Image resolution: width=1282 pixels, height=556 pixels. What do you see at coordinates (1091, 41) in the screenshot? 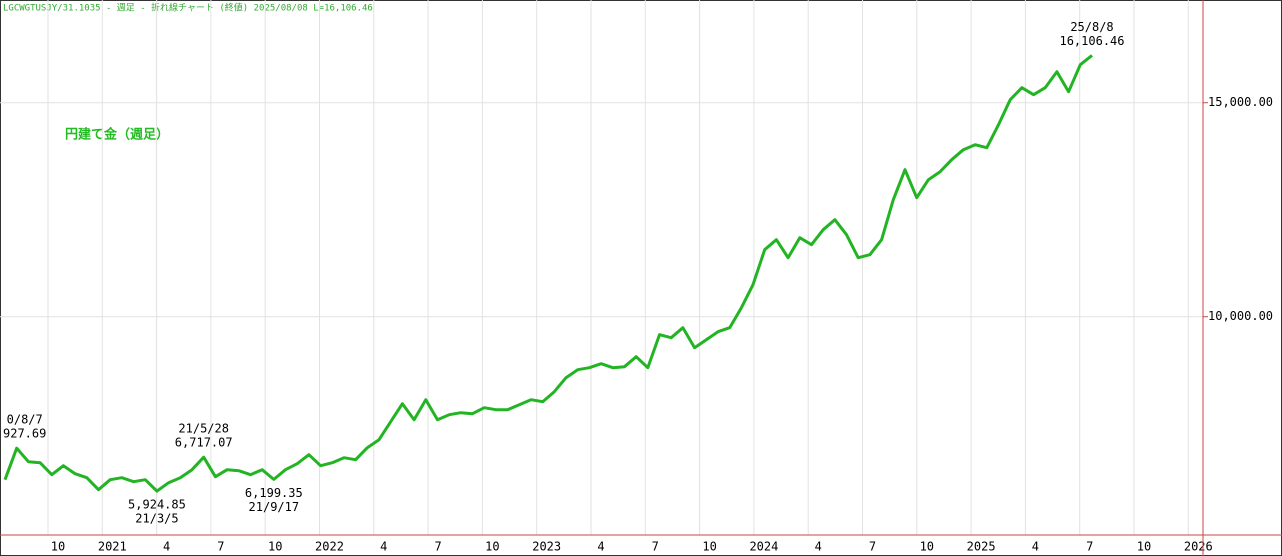
I see `annotation: 16,106.46` at bounding box center [1091, 41].